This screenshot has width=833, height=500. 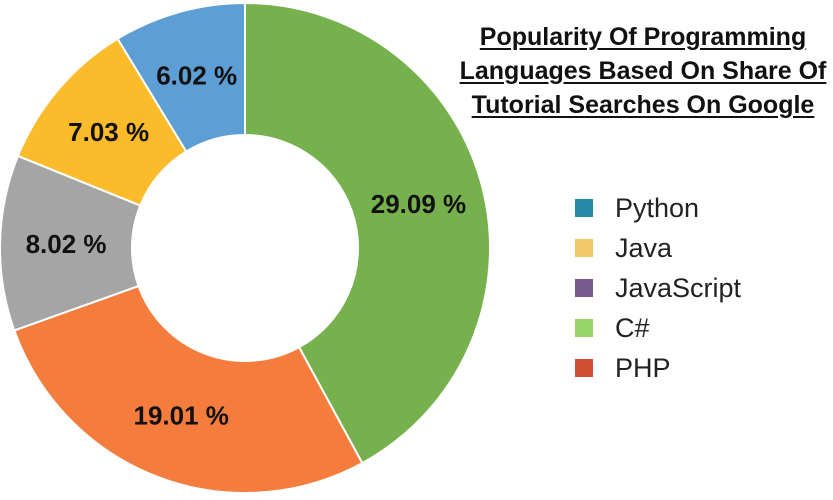 What do you see at coordinates (418, 204) in the screenshot?
I see `slice-data-label: 29.09 %` at bounding box center [418, 204].